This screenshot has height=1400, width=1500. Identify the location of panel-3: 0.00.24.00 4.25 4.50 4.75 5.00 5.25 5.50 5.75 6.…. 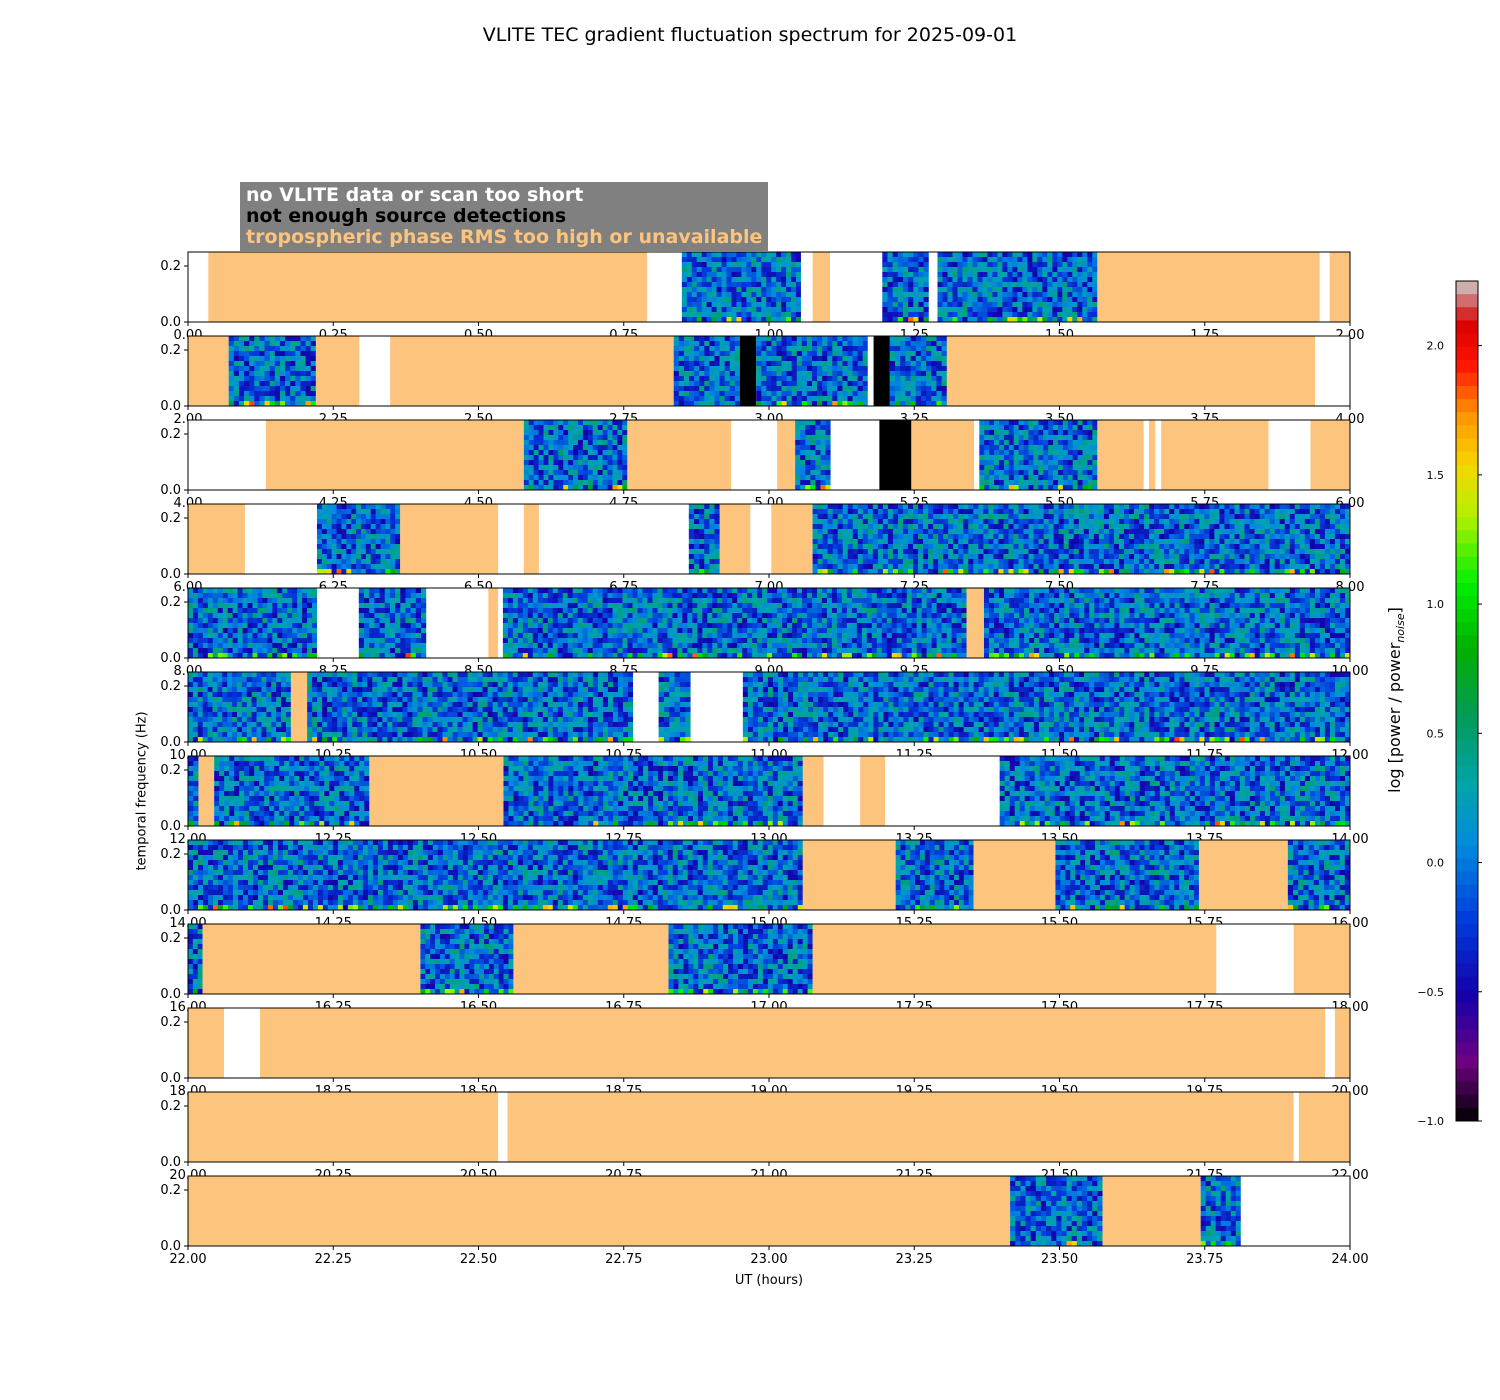
(762, 465).